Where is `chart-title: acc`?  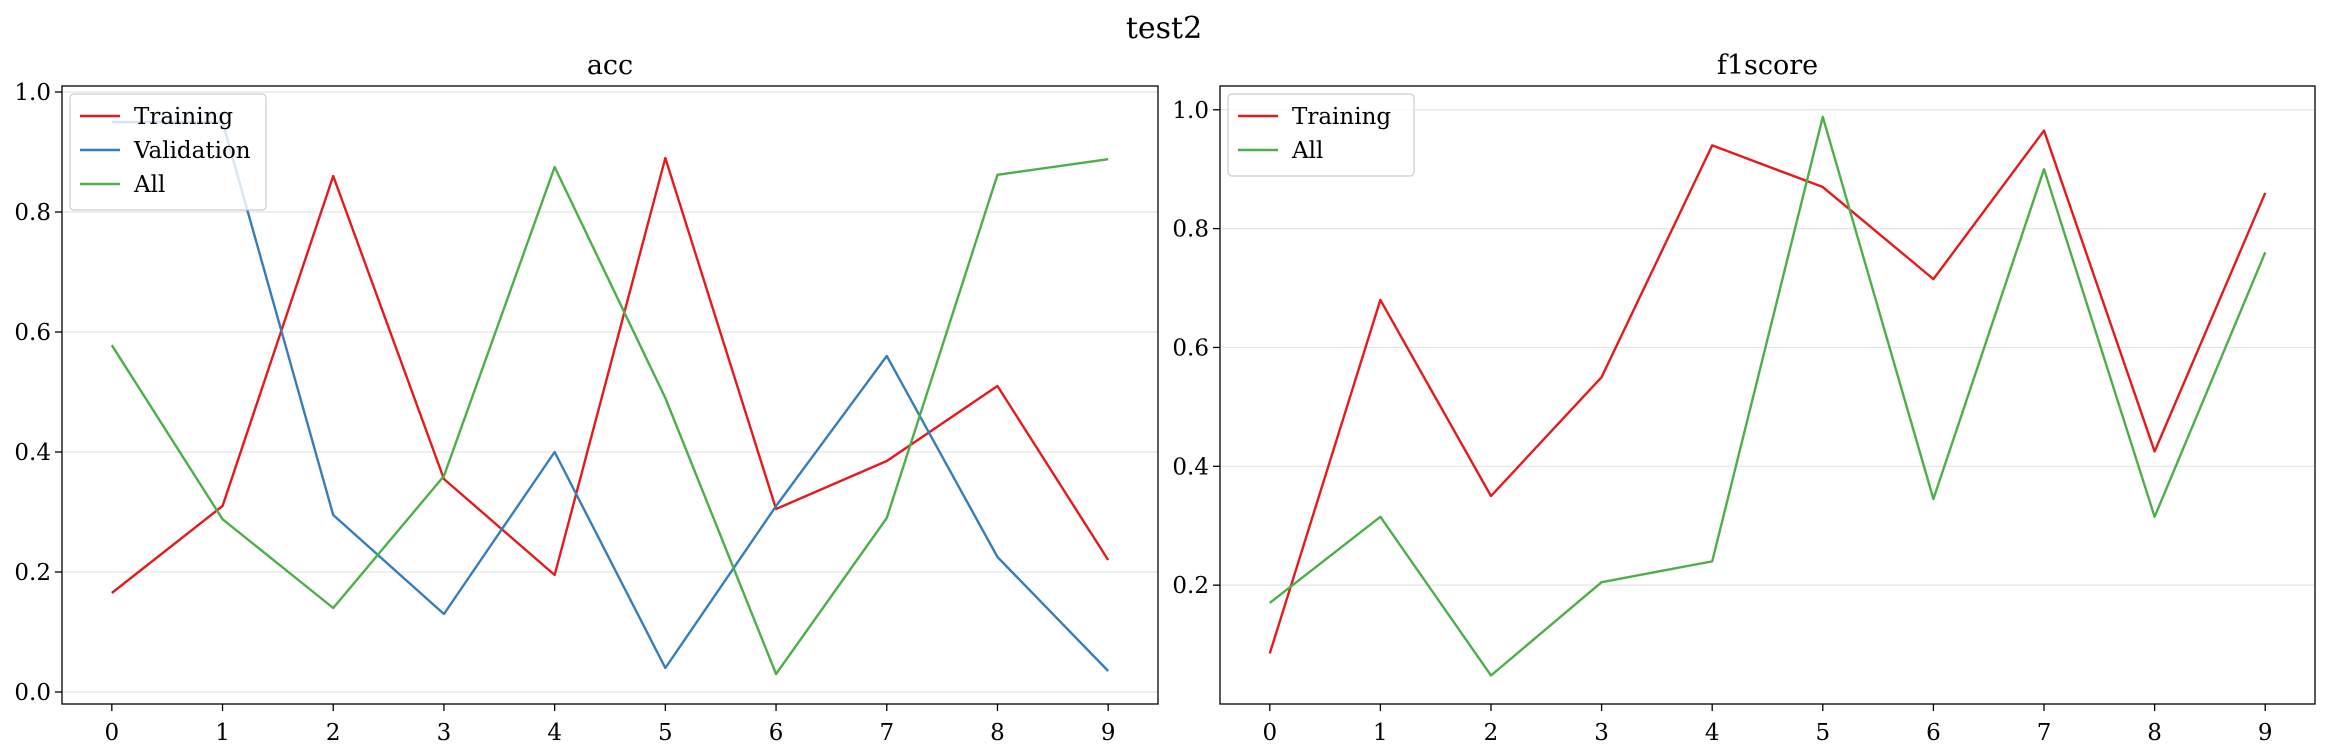 chart-title: acc is located at coordinates (610, 65).